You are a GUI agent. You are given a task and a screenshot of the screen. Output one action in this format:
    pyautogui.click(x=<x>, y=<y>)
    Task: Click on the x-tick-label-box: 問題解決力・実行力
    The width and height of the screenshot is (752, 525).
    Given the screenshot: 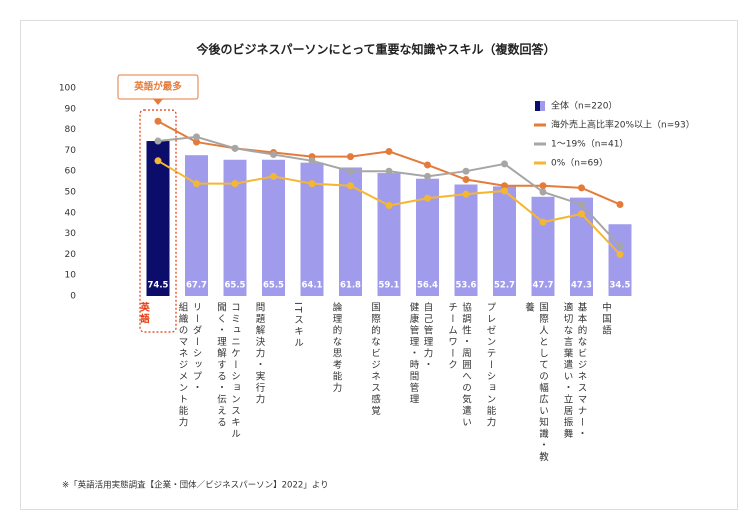 What is the action you would take?
    pyautogui.click(x=259, y=354)
    